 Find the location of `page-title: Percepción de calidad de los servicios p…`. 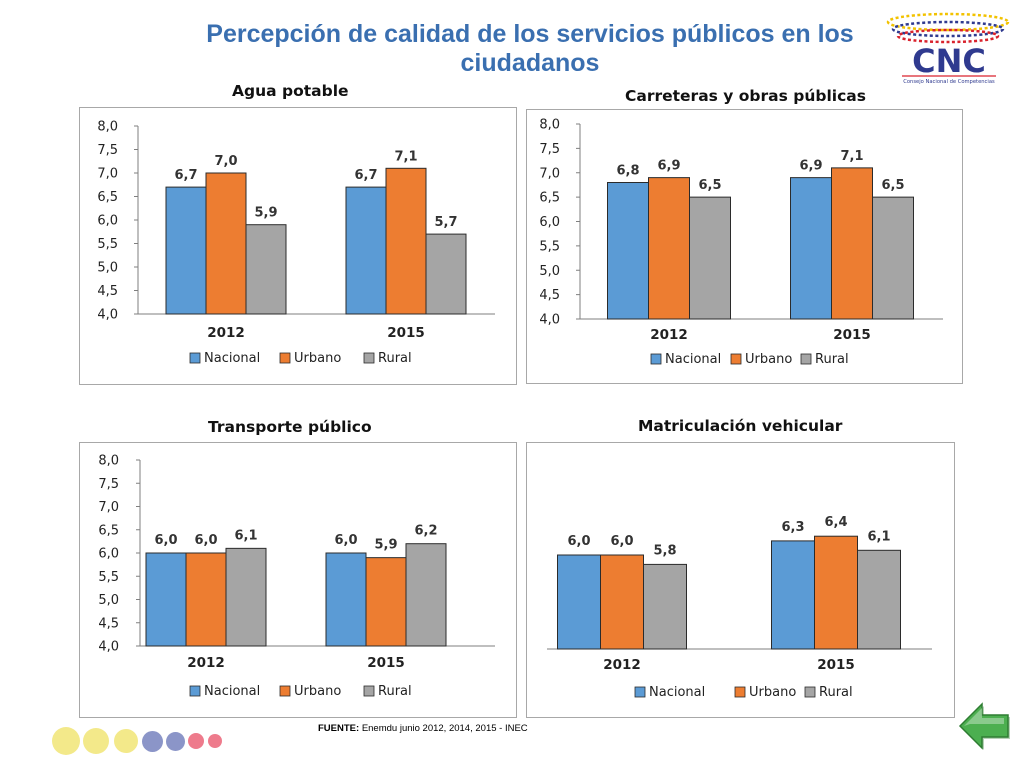

page-title: Percepción de calidad de los servicios p… is located at coordinates (530, 48).